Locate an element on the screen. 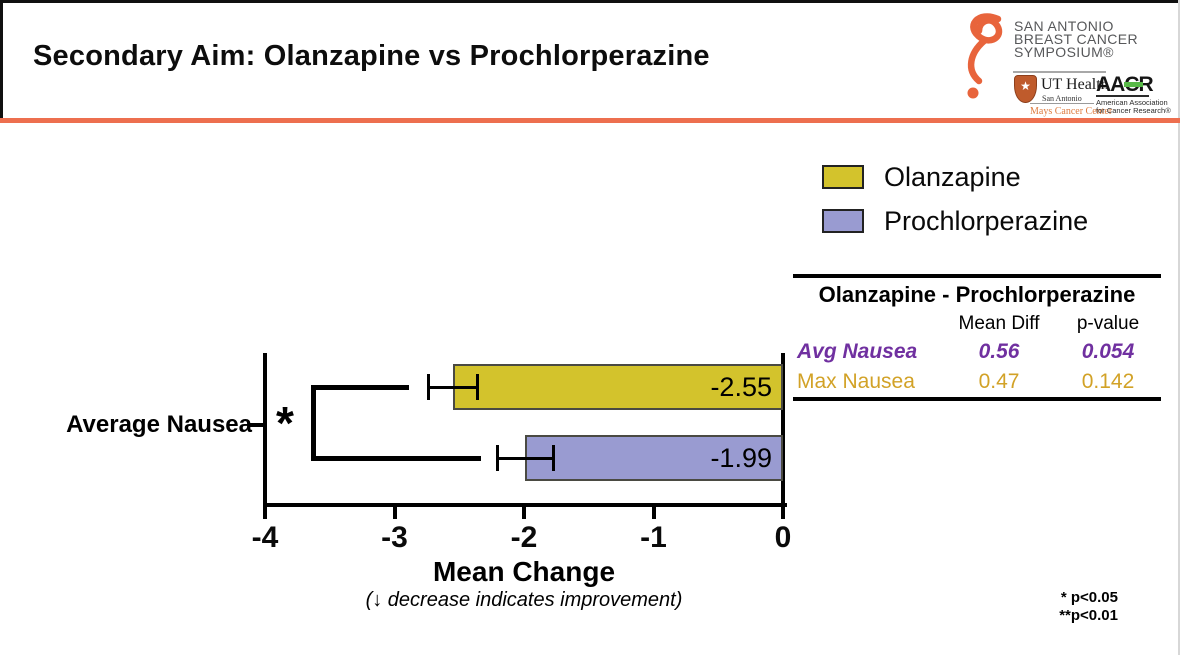 This screenshot has width=1180, height=655. significance-bracket-spine is located at coordinates (313, 423).